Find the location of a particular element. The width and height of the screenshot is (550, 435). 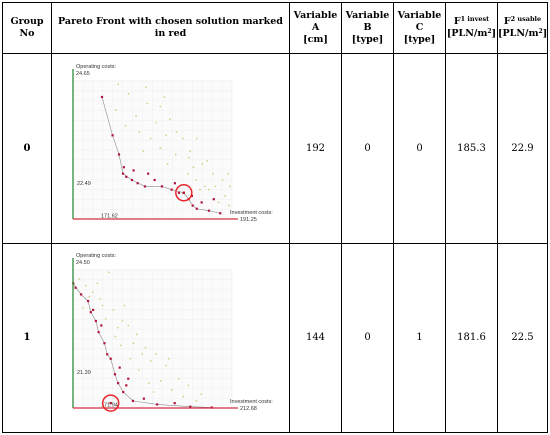

header-variable-a: Variable A [cm] is located at coordinates (315, 28).